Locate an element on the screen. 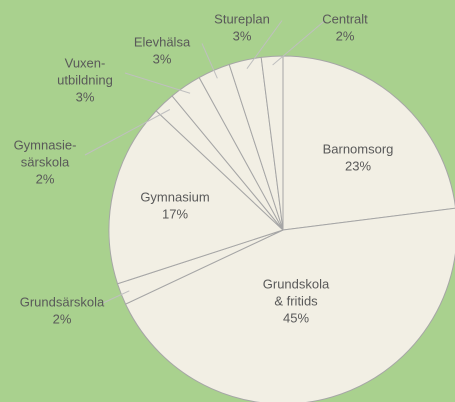  slice-value-label: 23% is located at coordinates (358, 165).